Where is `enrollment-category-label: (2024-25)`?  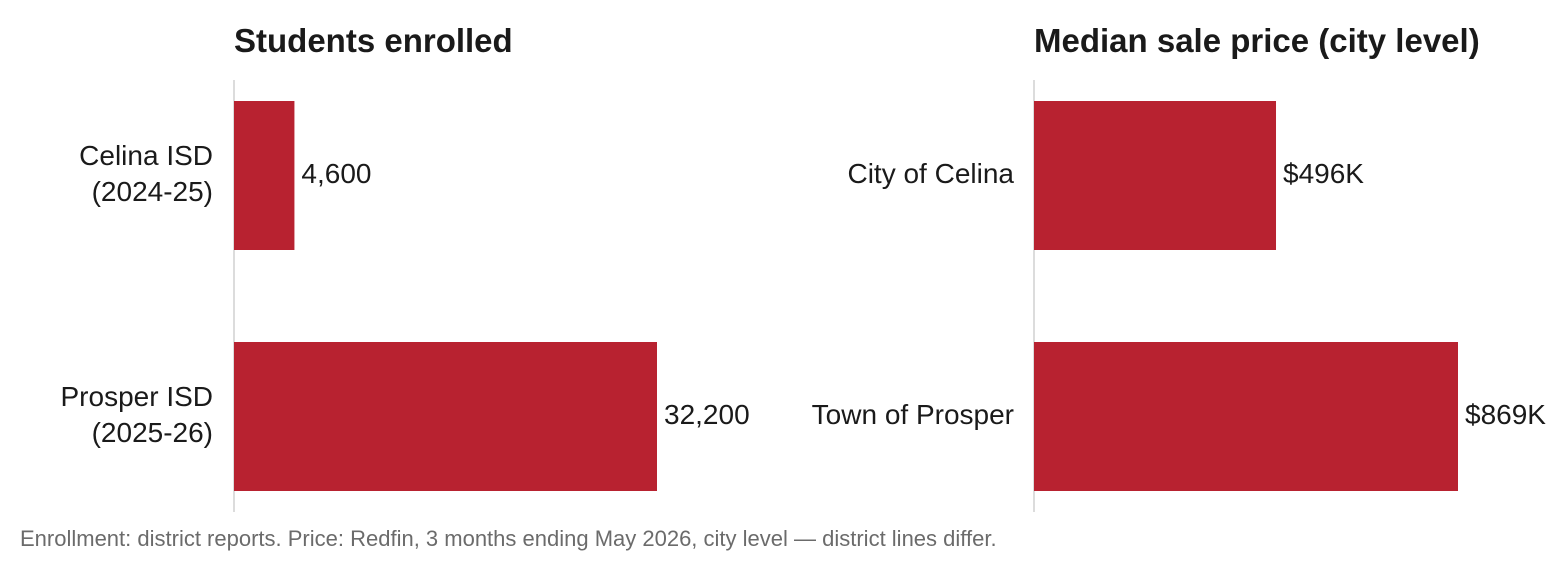
enrollment-category-label: (2024-25) is located at coordinates (152, 191).